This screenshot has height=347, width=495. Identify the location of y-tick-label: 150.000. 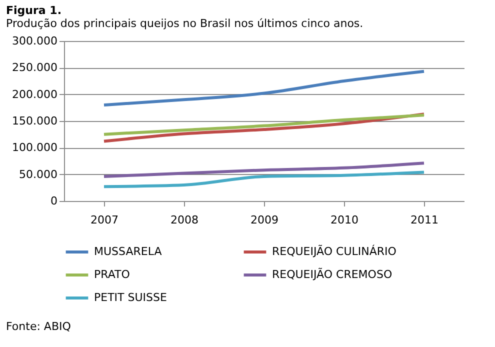
(35, 121).